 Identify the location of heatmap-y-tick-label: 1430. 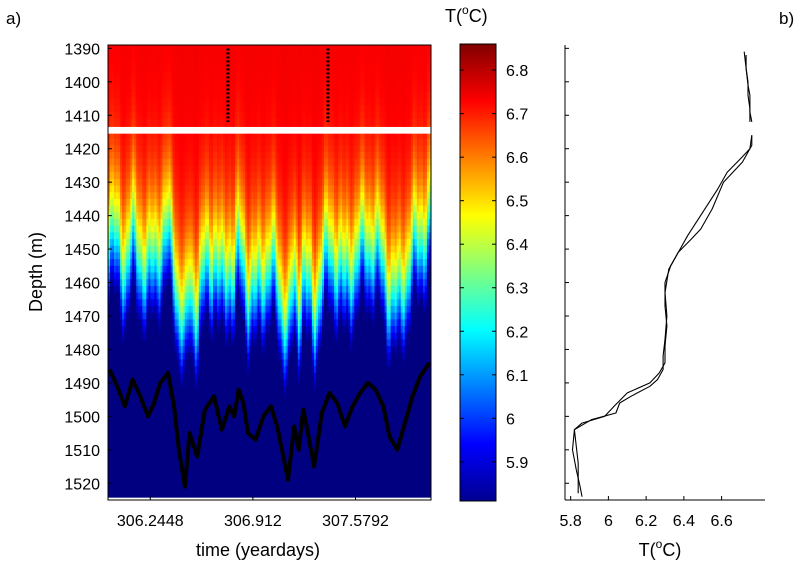
(82, 183).